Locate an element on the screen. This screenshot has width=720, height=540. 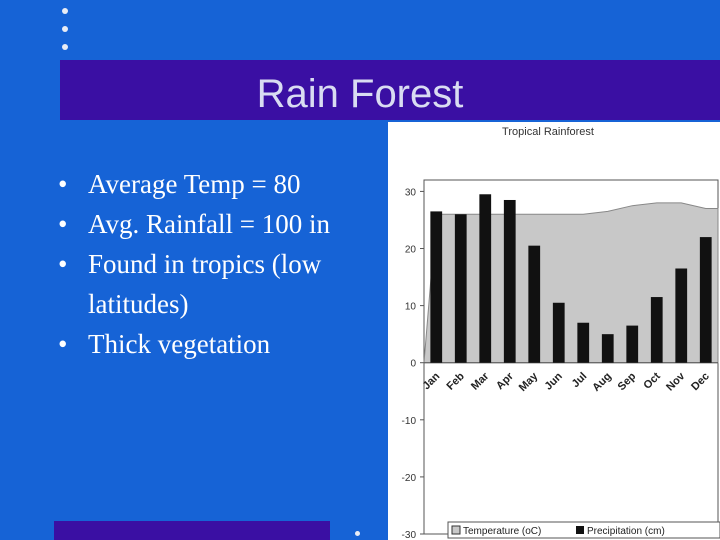
y-tick-label: 30 is located at coordinates (411, 192).